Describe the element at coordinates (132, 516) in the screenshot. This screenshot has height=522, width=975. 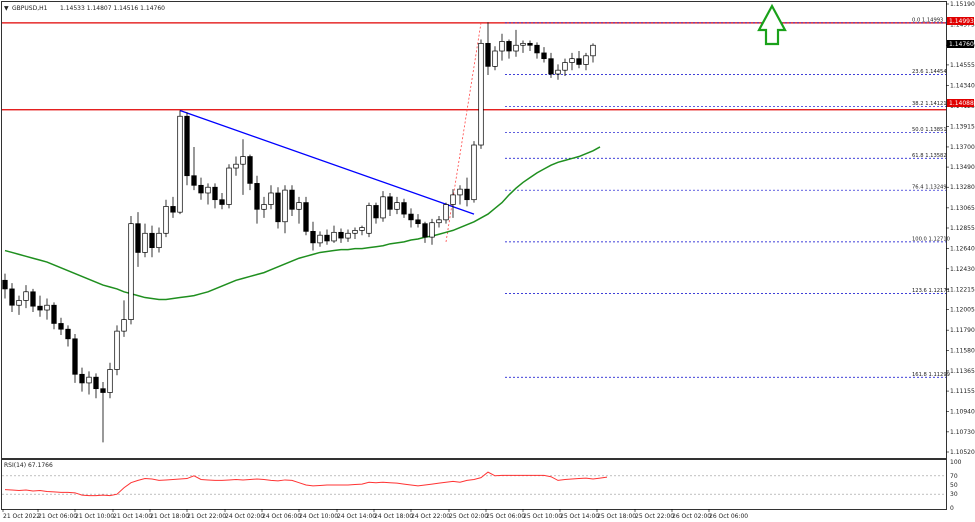
I see `x-tick-label: 21 Oct 14:00` at that location.